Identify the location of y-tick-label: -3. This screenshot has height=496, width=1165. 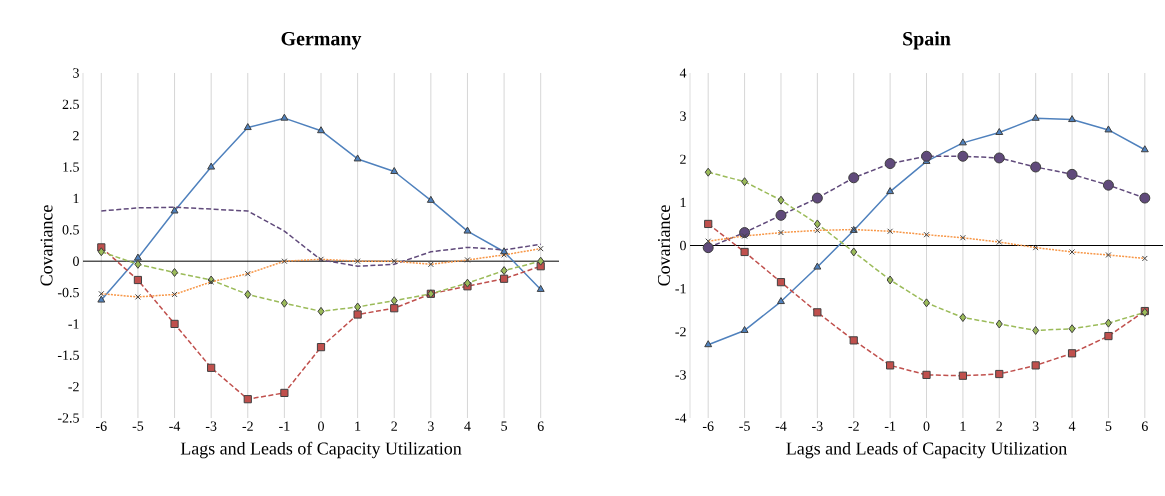
(680, 375).